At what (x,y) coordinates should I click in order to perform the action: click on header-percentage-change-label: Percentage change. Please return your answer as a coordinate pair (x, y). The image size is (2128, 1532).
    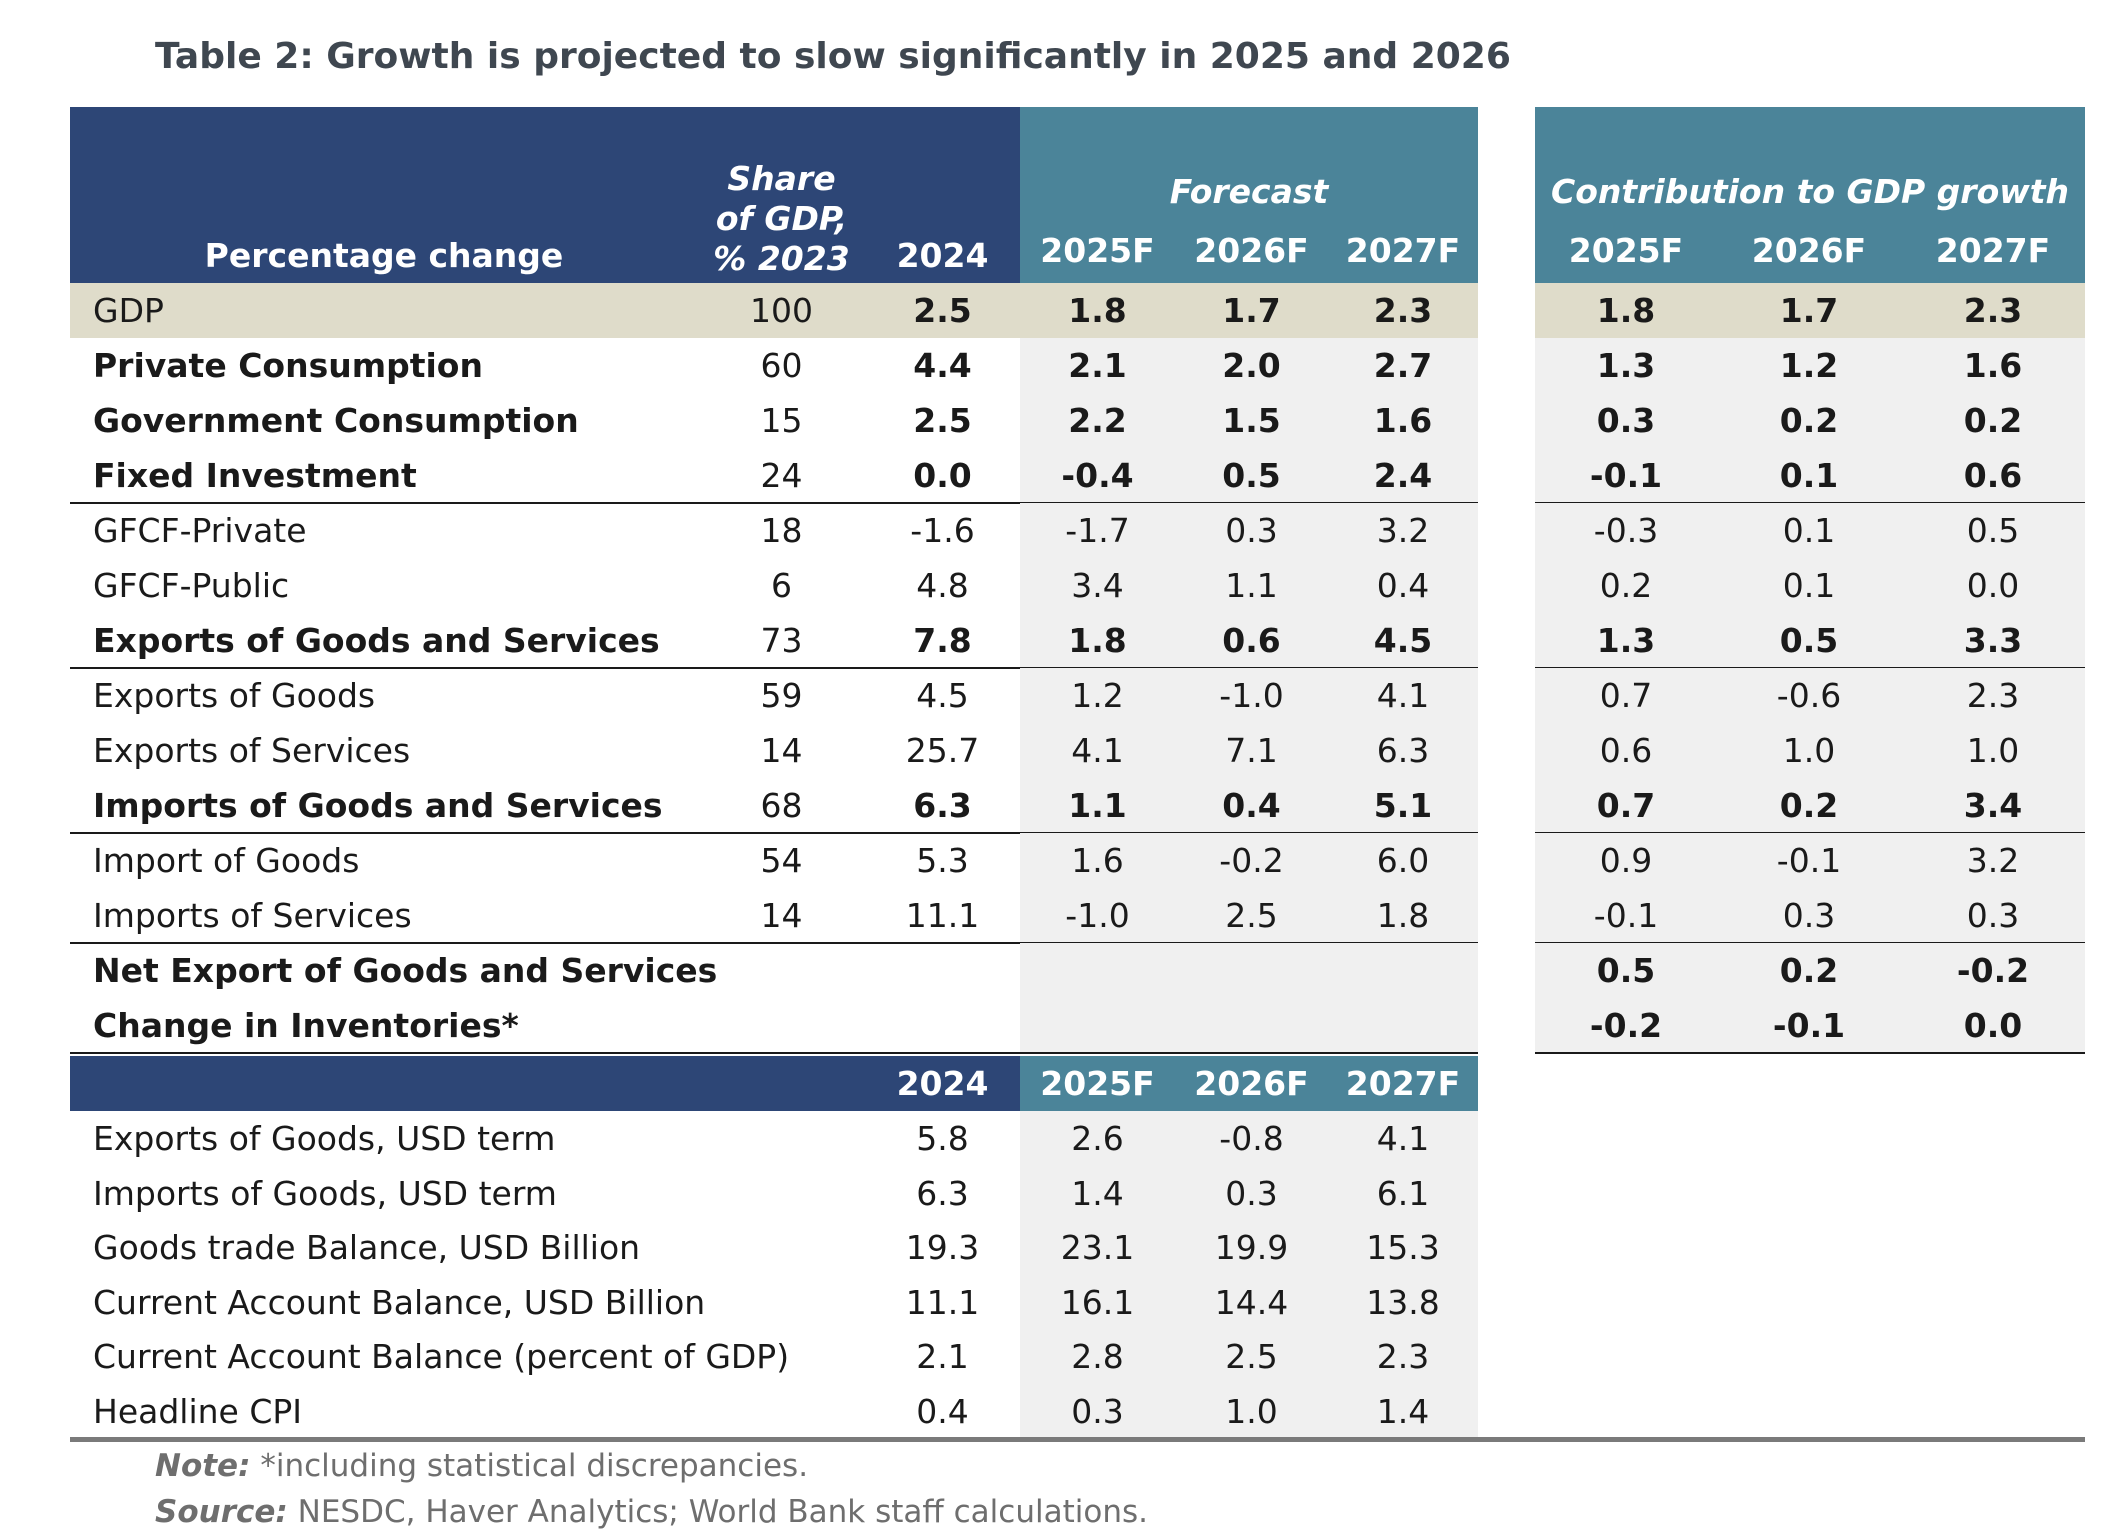
    Looking at the image, I should click on (384, 255).